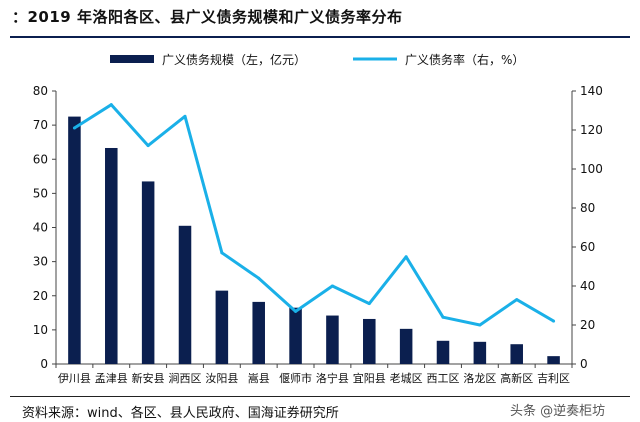  Describe the element at coordinates (44, 364) in the screenshot. I see `y-left-tick-label: 0` at that location.